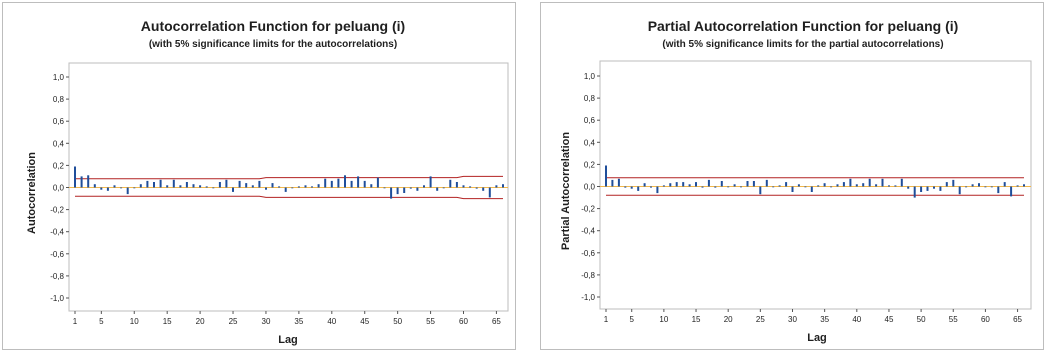 This screenshot has height=354, width=1048. I want to click on acf-y-tick-label: 0,8, so click(59, 99).